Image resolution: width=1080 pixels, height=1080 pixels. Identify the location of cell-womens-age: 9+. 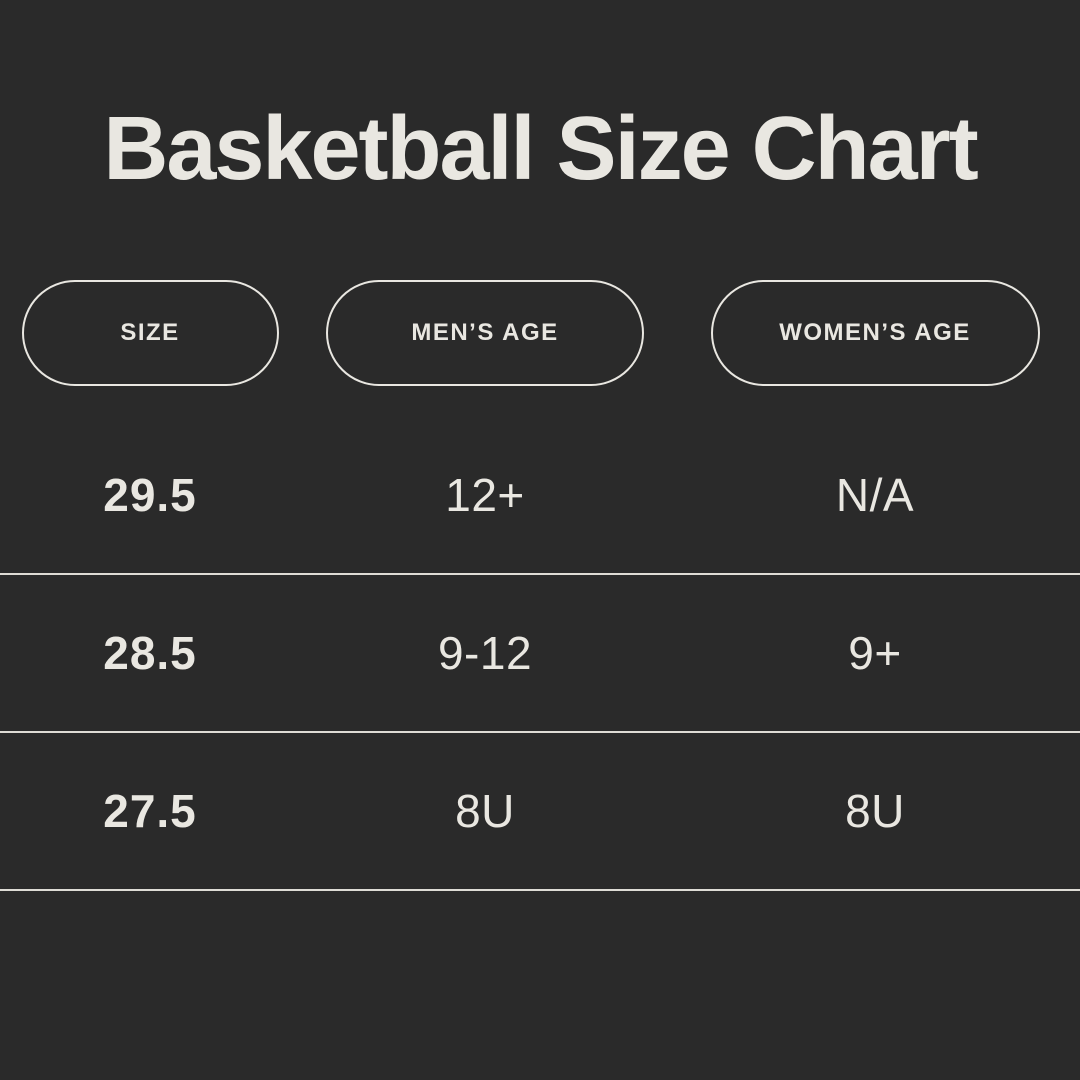
(875, 653).